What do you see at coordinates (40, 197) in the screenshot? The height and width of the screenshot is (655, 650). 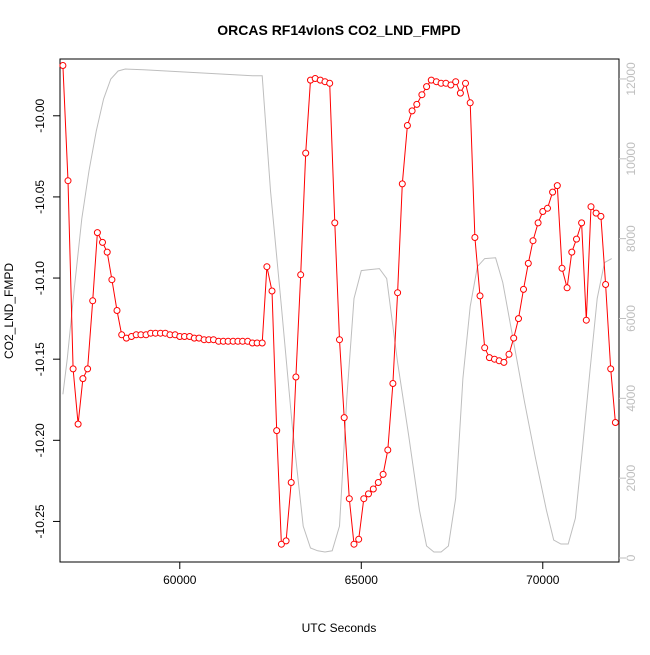 I see `y-tick-label: -10.05` at bounding box center [40, 197].